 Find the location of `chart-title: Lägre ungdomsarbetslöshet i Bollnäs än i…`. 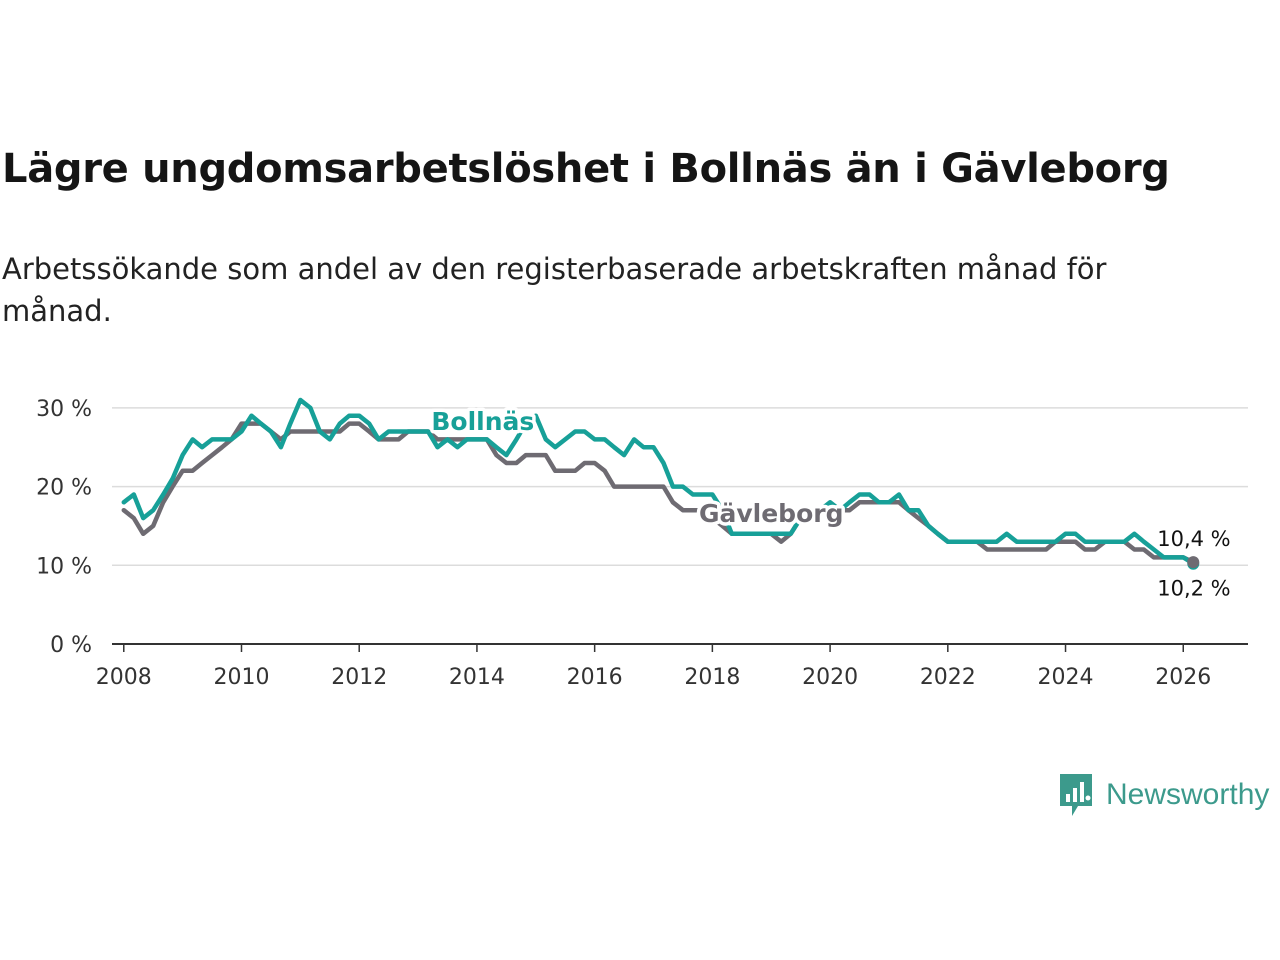

chart-title: Lägre ungdomsarbetslöshet i Bollnäs än i… is located at coordinates (586, 169).